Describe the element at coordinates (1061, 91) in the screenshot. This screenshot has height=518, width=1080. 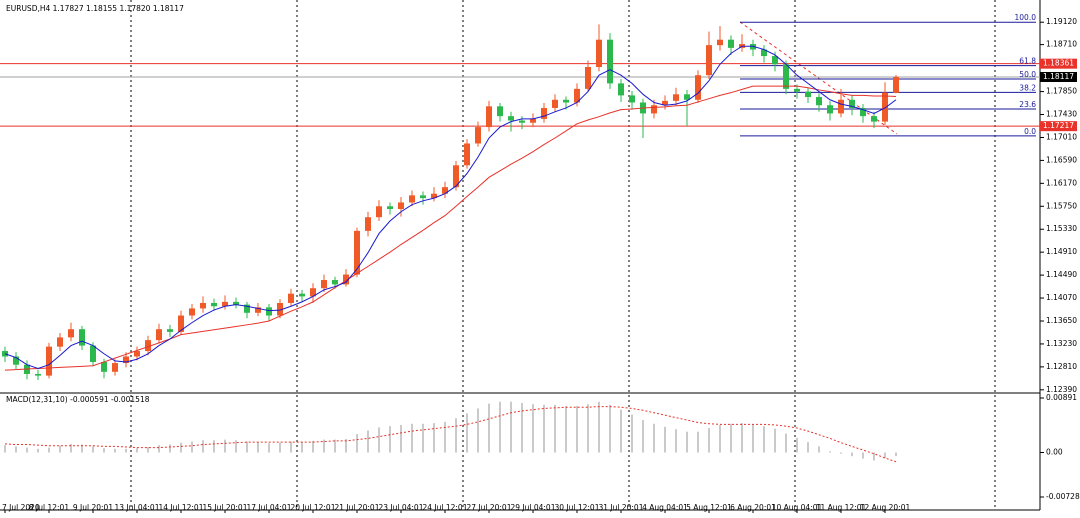
I see `y-tick-label: 1.17850` at that location.